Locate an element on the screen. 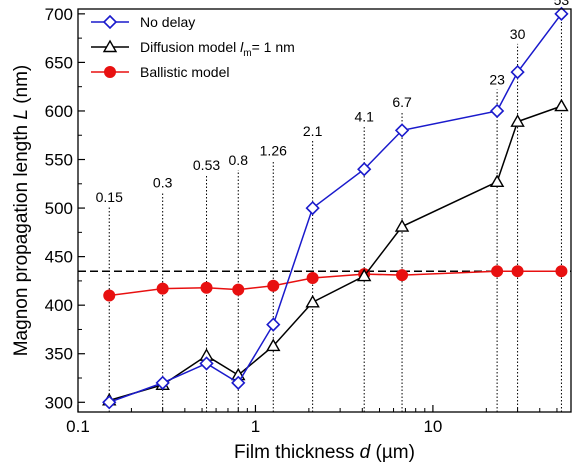 The width and height of the screenshot is (573, 475). thickness-label: 23 is located at coordinates (497, 79).